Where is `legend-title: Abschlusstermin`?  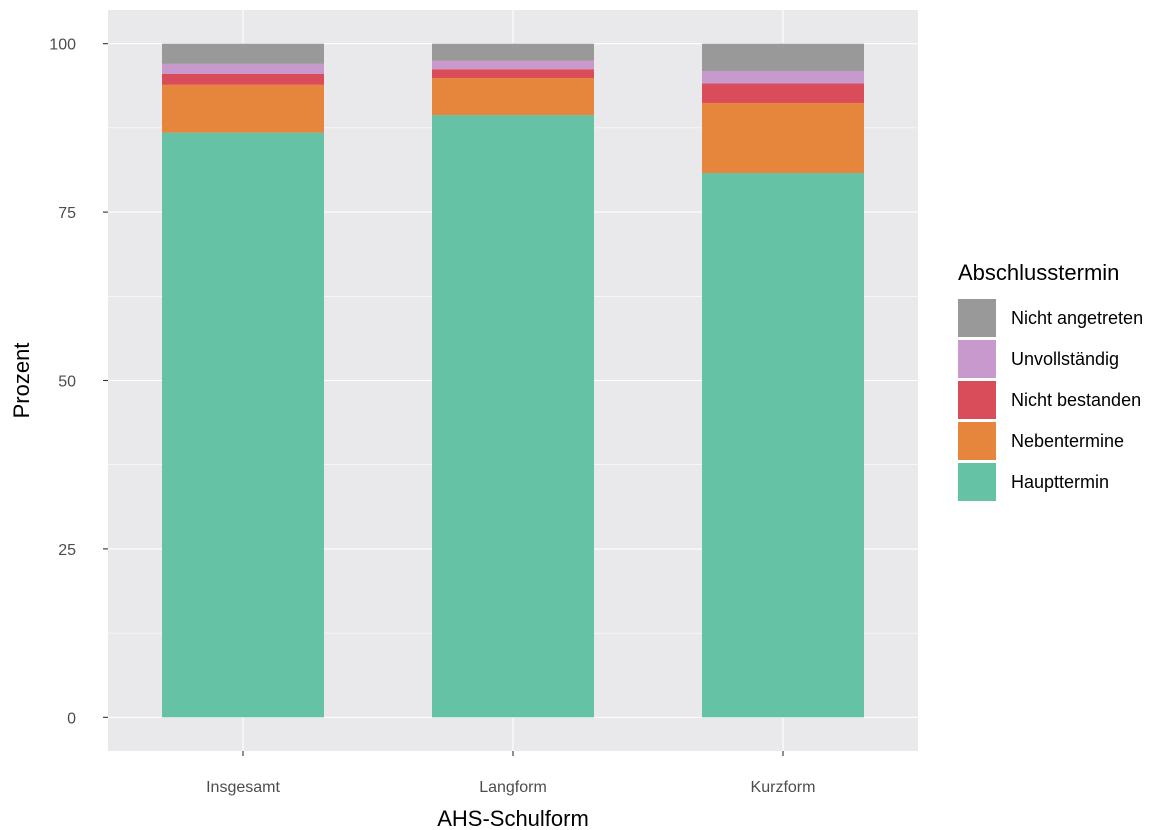 legend-title: Abschlusstermin is located at coordinates (1038, 272).